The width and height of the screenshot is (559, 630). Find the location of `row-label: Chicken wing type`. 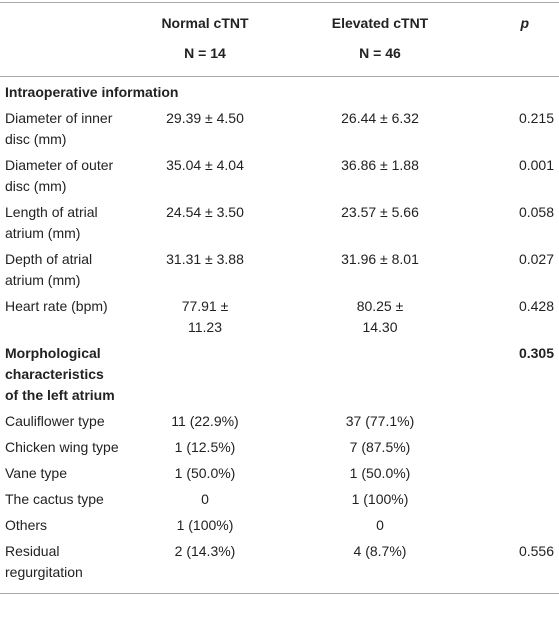

row-label: Chicken wing type is located at coordinates (62, 447).